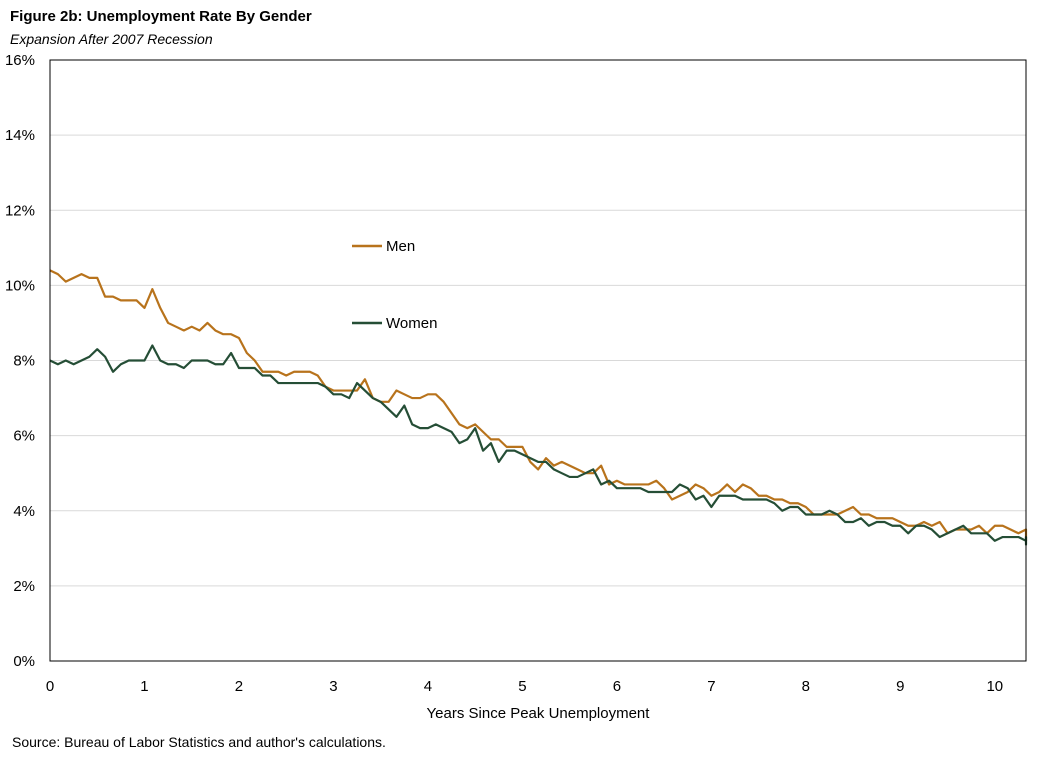 This screenshot has width=1044, height=758. What do you see at coordinates (20, 60) in the screenshot?
I see `y-tick-label: 16%` at bounding box center [20, 60].